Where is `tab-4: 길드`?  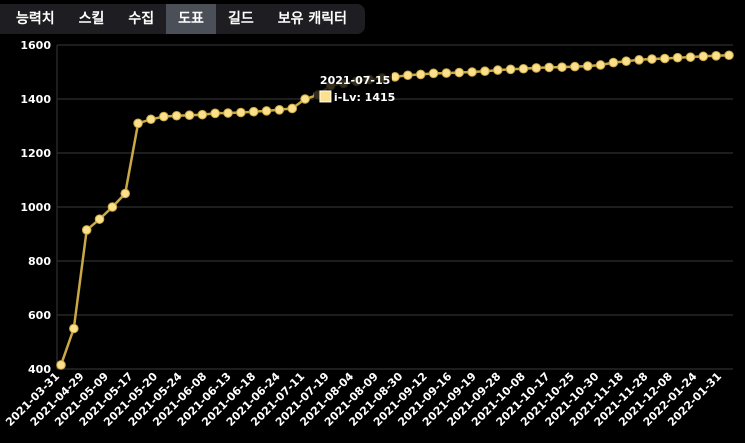
tab-4: 길드 is located at coordinates (240, 19).